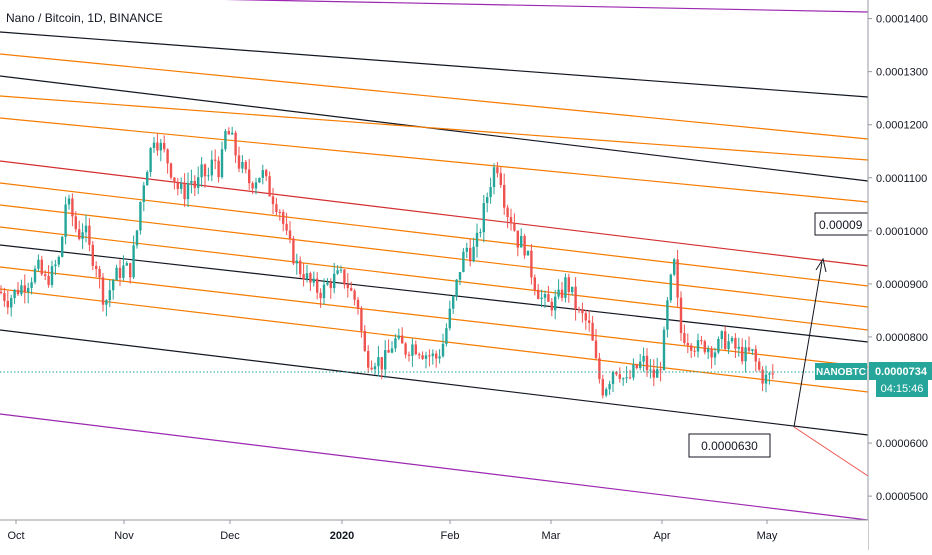 Image resolution: width=932 pixels, height=555 pixels. What do you see at coordinates (767, 536) in the screenshot?
I see `x-tick-label: May` at bounding box center [767, 536].